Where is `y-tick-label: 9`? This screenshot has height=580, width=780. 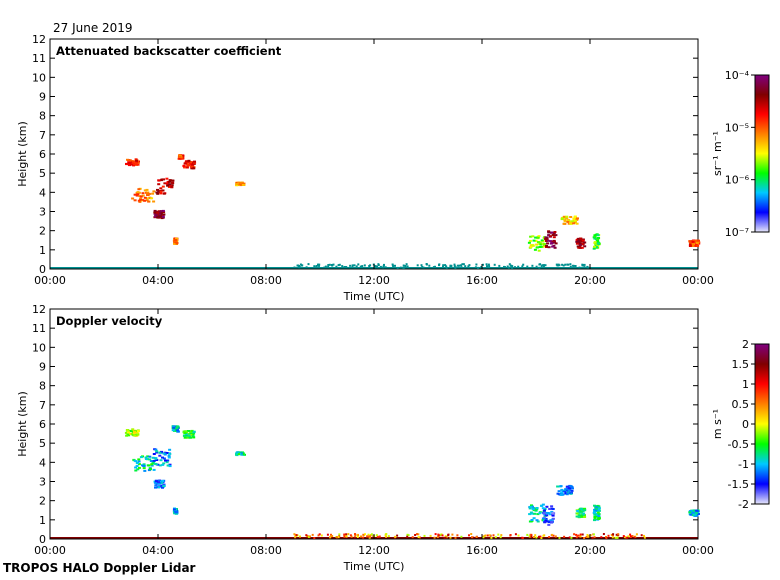
y-tick-label: 9 is located at coordinates (42, 367).